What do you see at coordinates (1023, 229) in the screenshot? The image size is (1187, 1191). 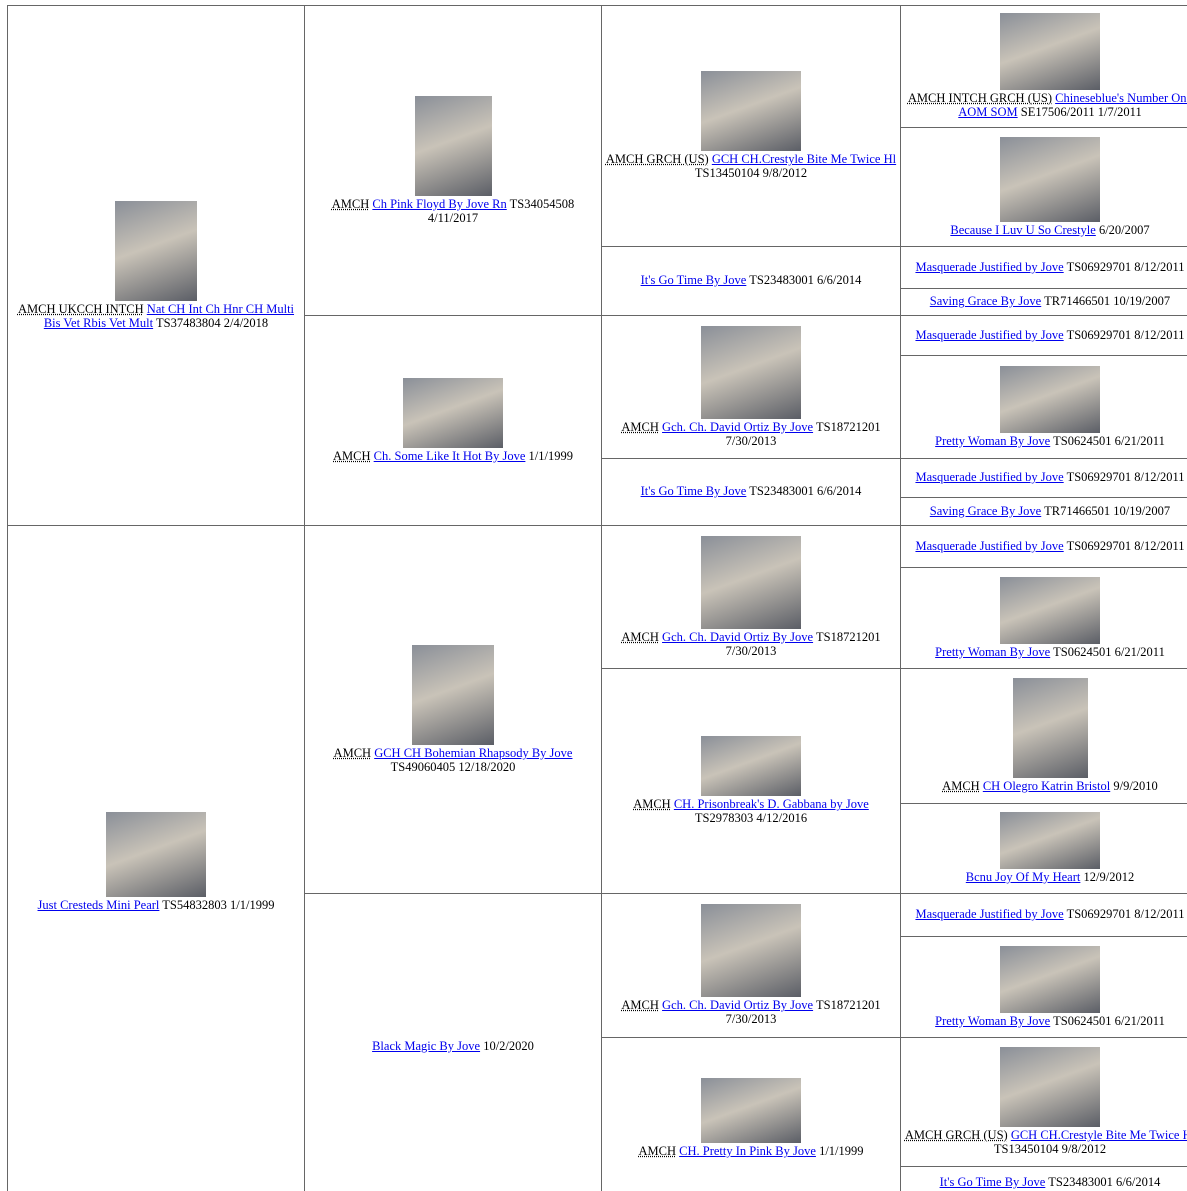 I see `dog-link: Because I Luv U So Crestyle` at bounding box center [1023, 229].